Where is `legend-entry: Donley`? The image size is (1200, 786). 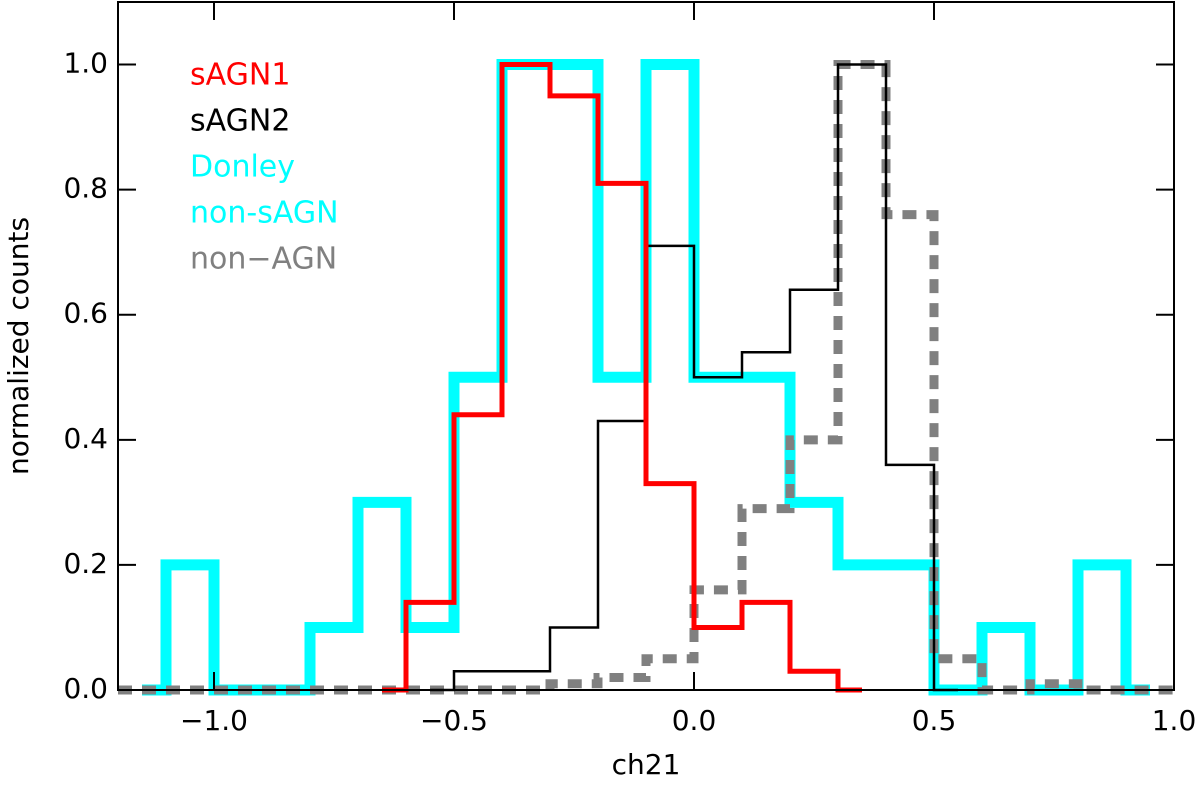
legend-entry: Donley is located at coordinates (242, 167).